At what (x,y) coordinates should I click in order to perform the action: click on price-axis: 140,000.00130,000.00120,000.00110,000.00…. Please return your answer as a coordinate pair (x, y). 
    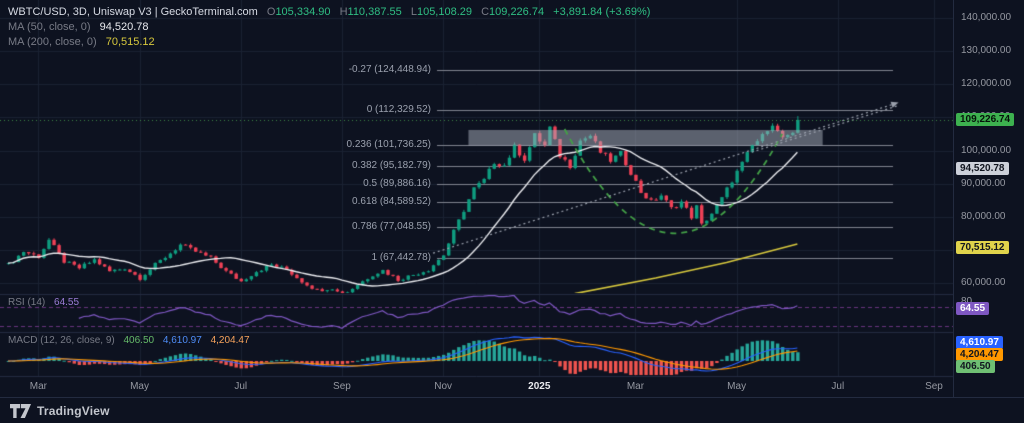
    Looking at the image, I should click on (988, 198).